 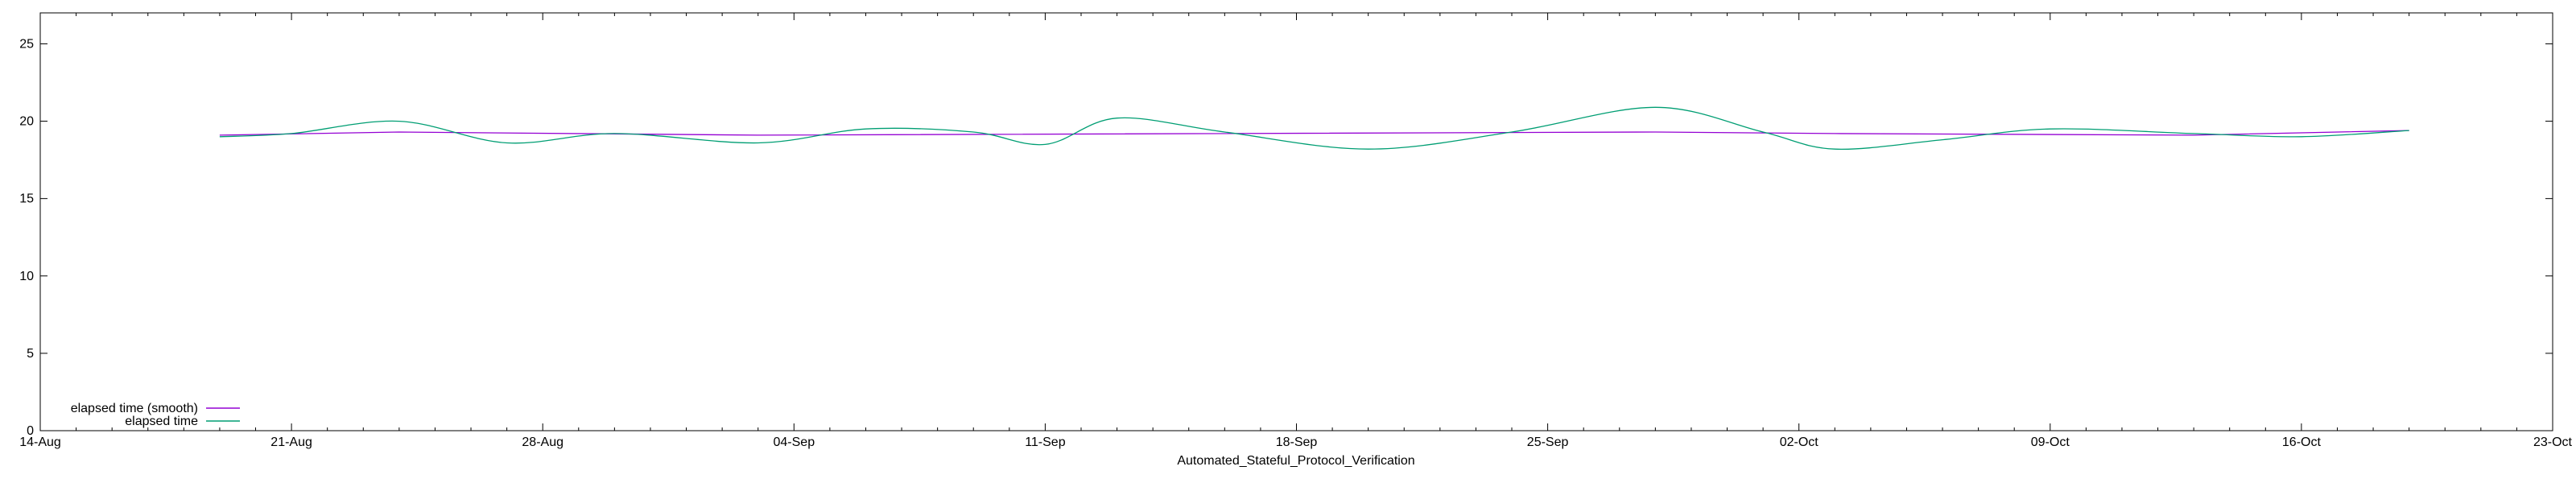 I want to click on x-tick-label: 21-Aug, so click(x=291, y=442).